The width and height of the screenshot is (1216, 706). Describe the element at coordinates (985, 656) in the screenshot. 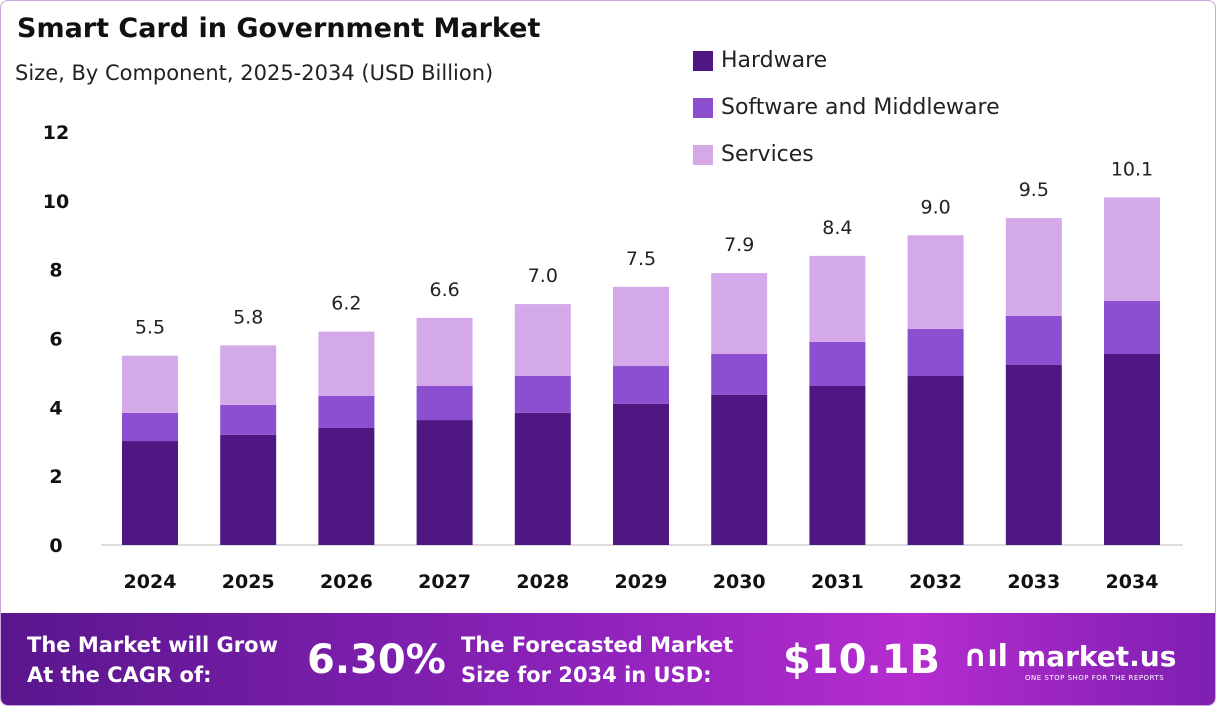

I see `logo-icon: ∩ıl` at that location.